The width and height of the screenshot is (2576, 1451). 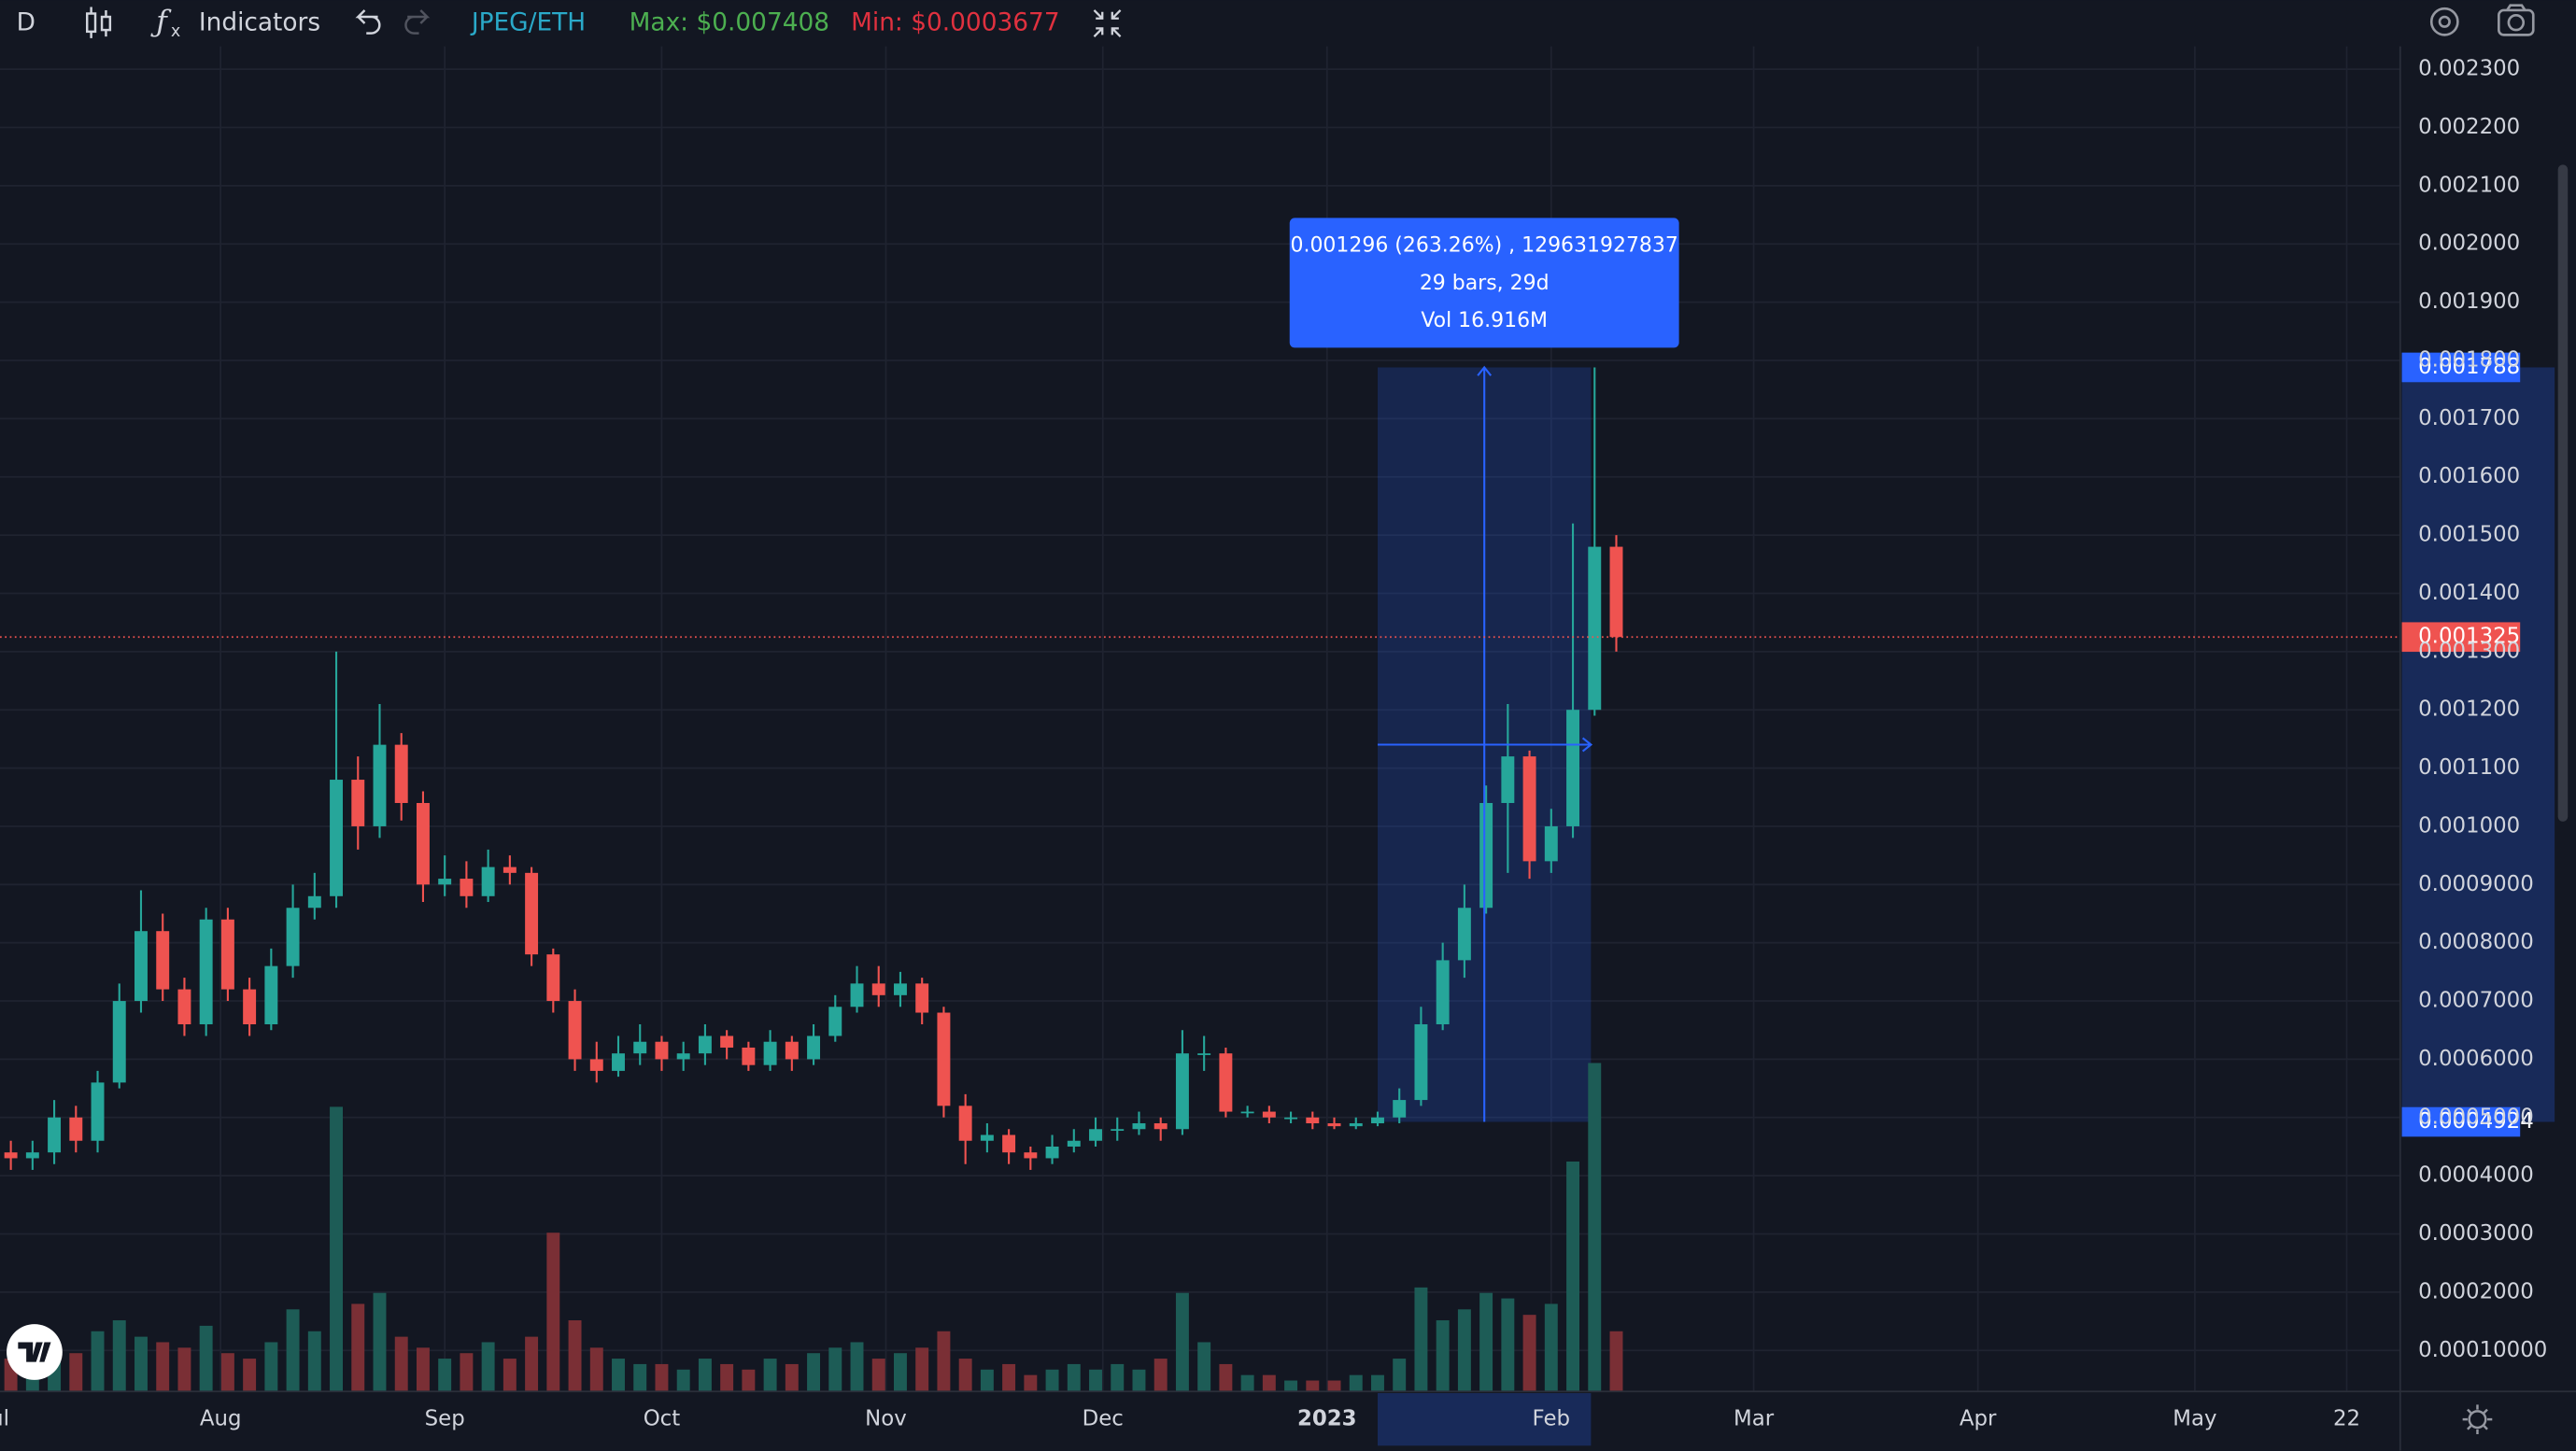 I want to click on max-label: Max: $0.007408, so click(x=729, y=23).